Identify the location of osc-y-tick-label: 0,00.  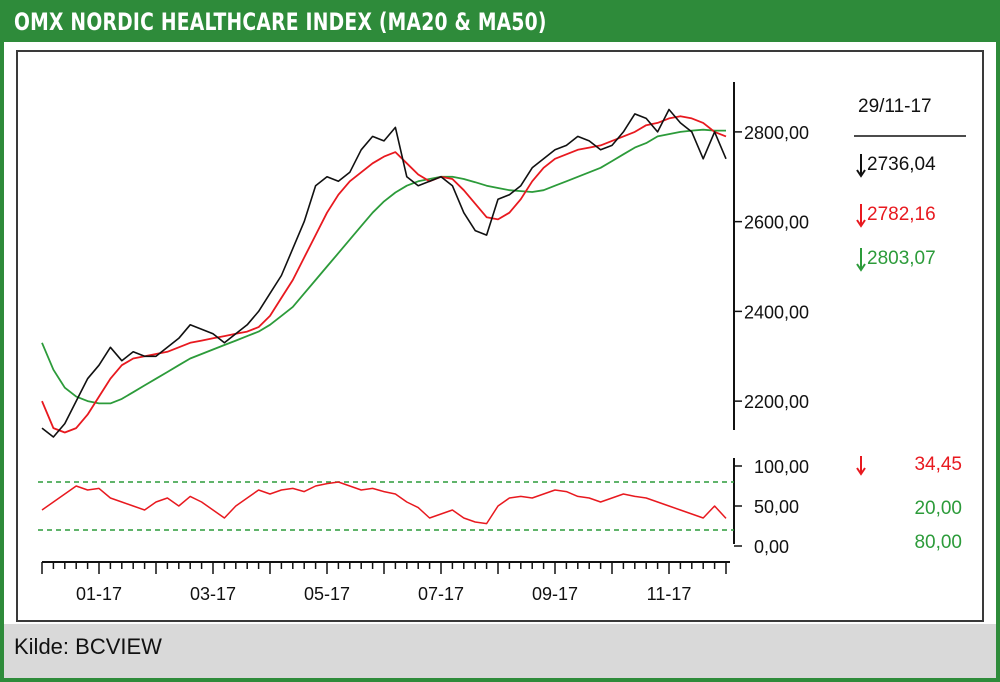
(771, 547).